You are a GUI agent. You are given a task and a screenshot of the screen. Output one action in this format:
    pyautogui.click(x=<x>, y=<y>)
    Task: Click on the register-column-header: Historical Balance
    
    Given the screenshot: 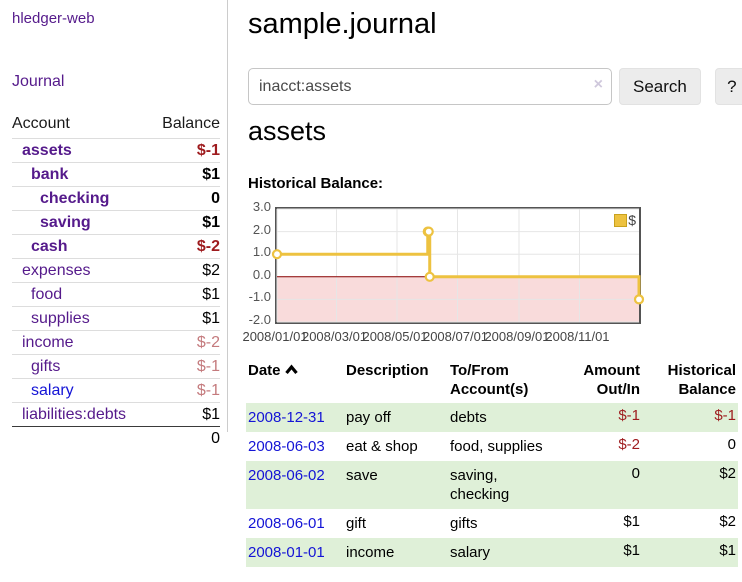 What is the action you would take?
    pyautogui.click(x=701, y=380)
    